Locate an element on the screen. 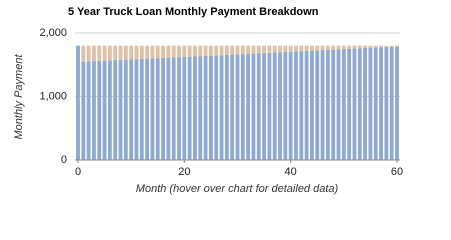 The image size is (451, 240). y-tick-label: 2,000 is located at coordinates (53, 33).